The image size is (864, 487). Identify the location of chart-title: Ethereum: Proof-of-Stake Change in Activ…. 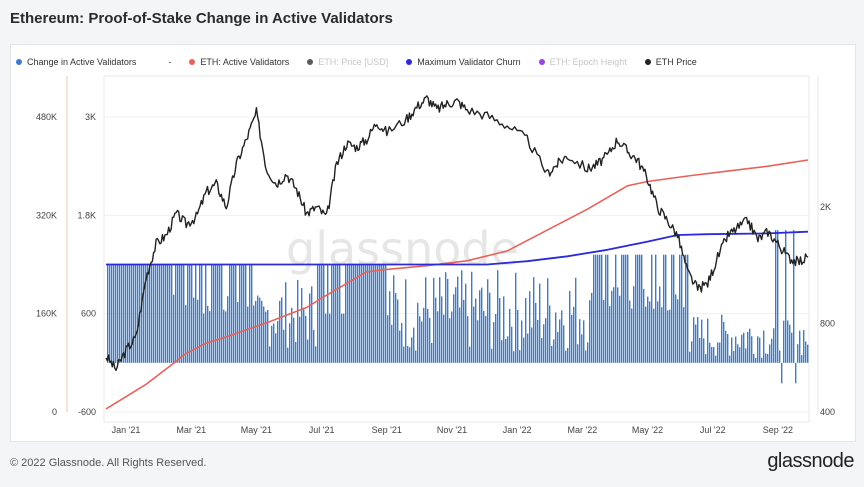
(201, 18).